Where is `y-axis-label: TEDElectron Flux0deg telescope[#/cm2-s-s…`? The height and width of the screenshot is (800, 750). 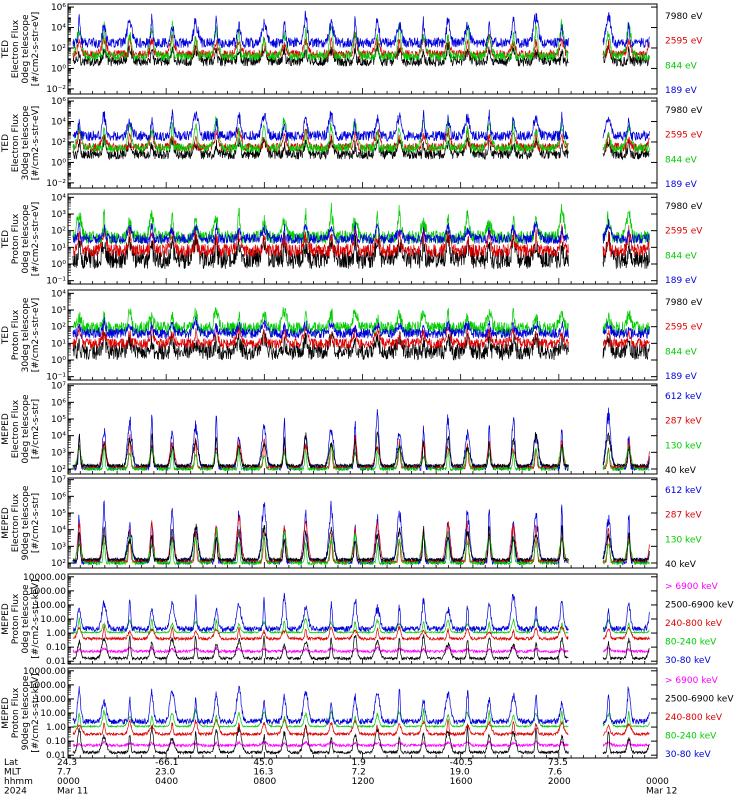
y-axis-label: TEDElectron Flux0deg telescope[#/cm2-s-s… is located at coordinates (21, 49).